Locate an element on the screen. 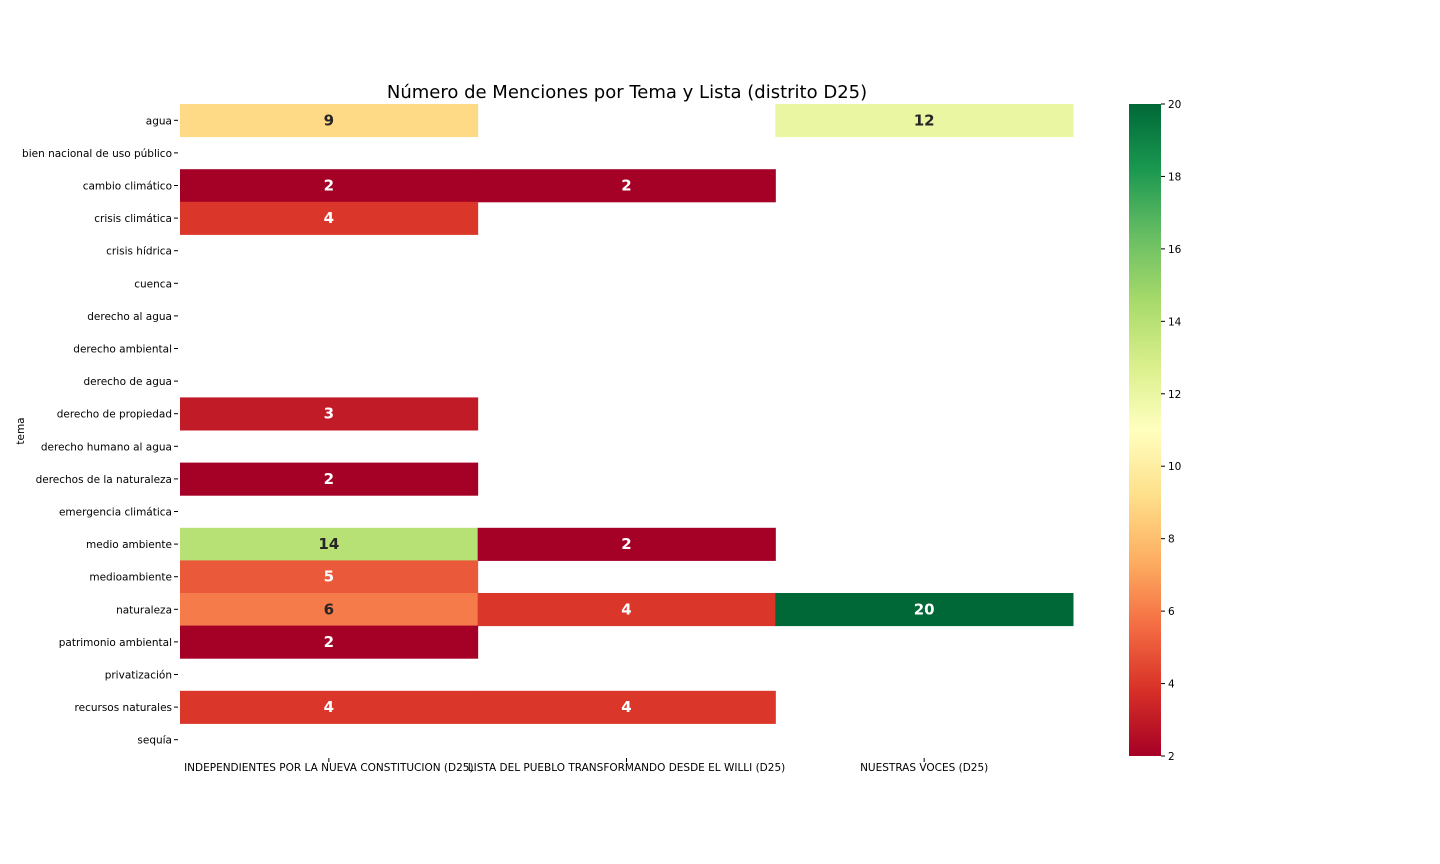 The width and height of the screenshot is (1440, 864). y-tick-label: patrimonio ambiental is located at coordinates (115, 643).